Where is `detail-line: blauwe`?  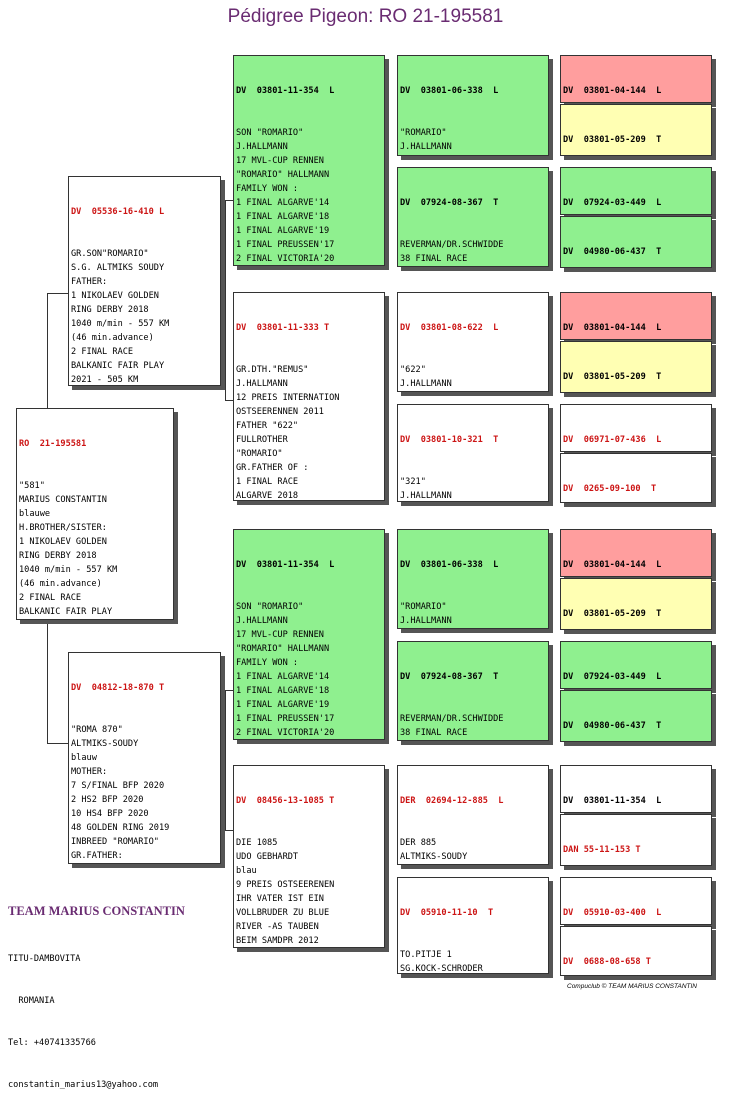
detail-line: blauwe is located at coordinates (35, 514).